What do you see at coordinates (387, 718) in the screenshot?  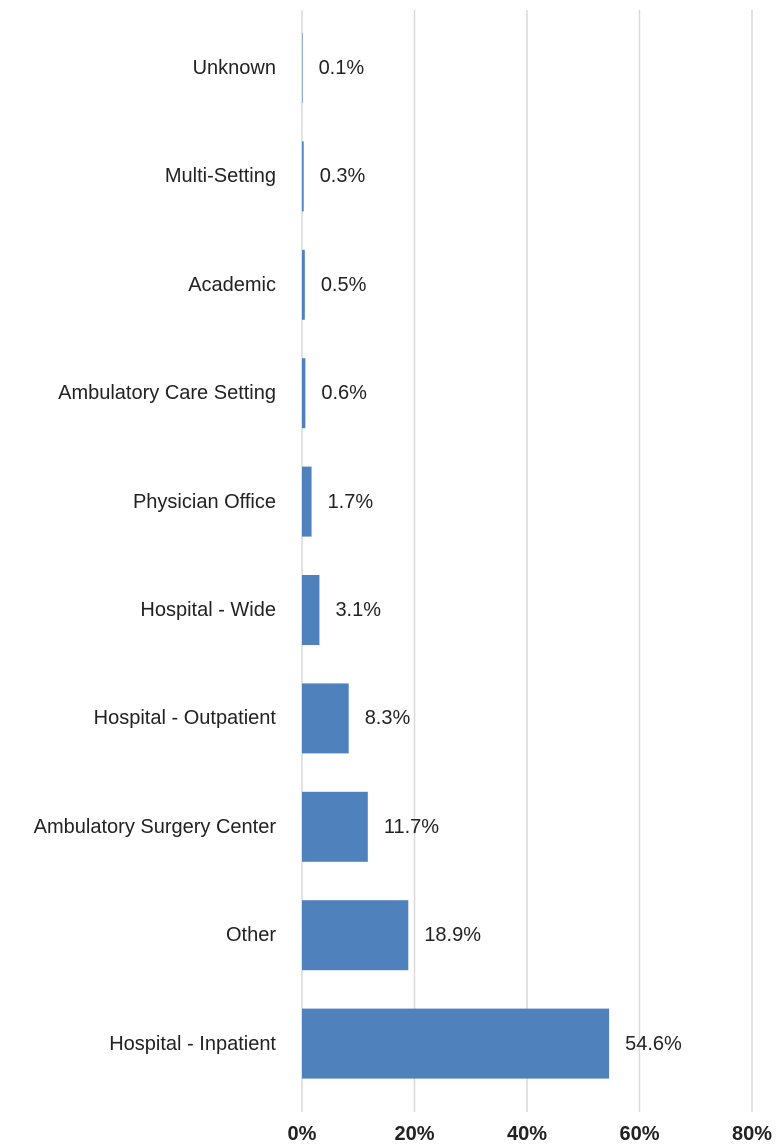 I see `data-label: 8.3%` at bounding box center [387, 718].